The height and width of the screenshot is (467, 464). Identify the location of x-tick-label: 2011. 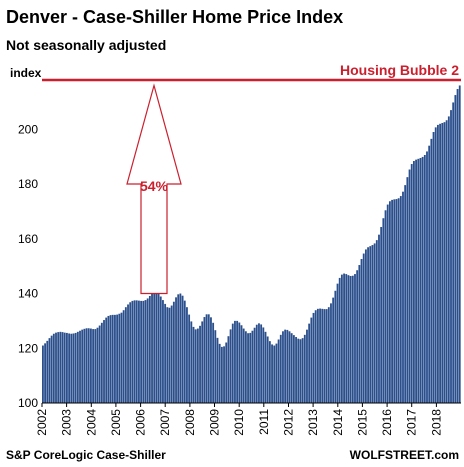
(264, 422).